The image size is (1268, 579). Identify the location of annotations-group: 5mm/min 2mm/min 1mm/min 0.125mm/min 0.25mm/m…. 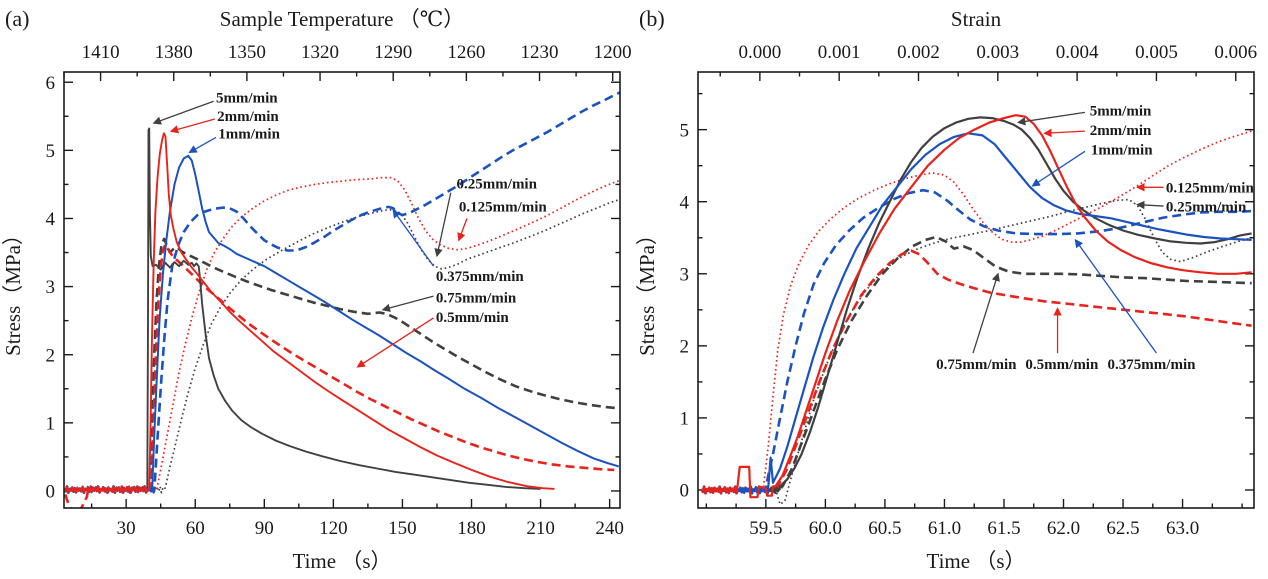
(1095, 238).